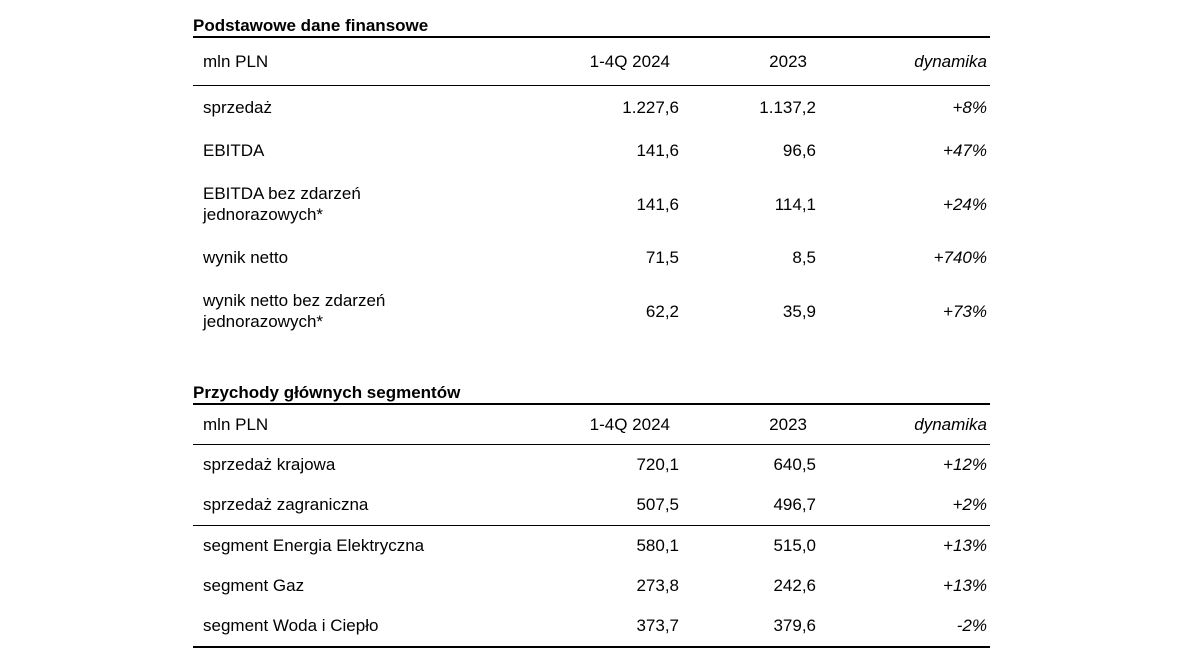 The height and width of the screenshot is (661, 1200). I want to click on row-label: EBITDA, so click(234, 150).